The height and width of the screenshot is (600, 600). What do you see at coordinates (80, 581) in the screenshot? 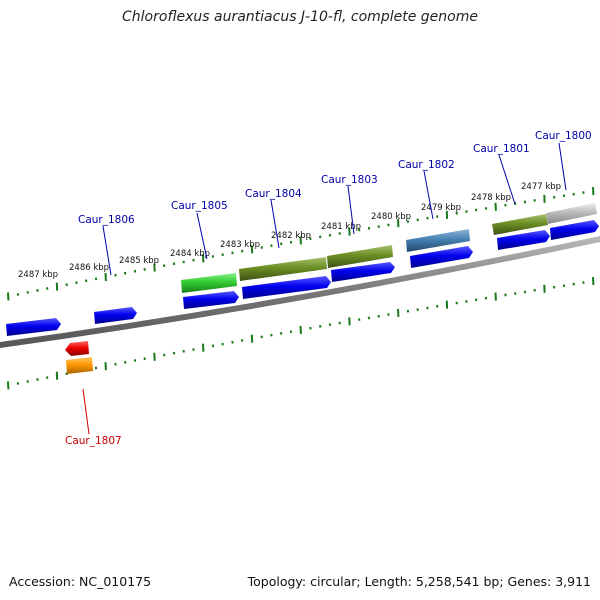
I see `accession-text: Accession: NC_010175` at bounding box center [80, 581].